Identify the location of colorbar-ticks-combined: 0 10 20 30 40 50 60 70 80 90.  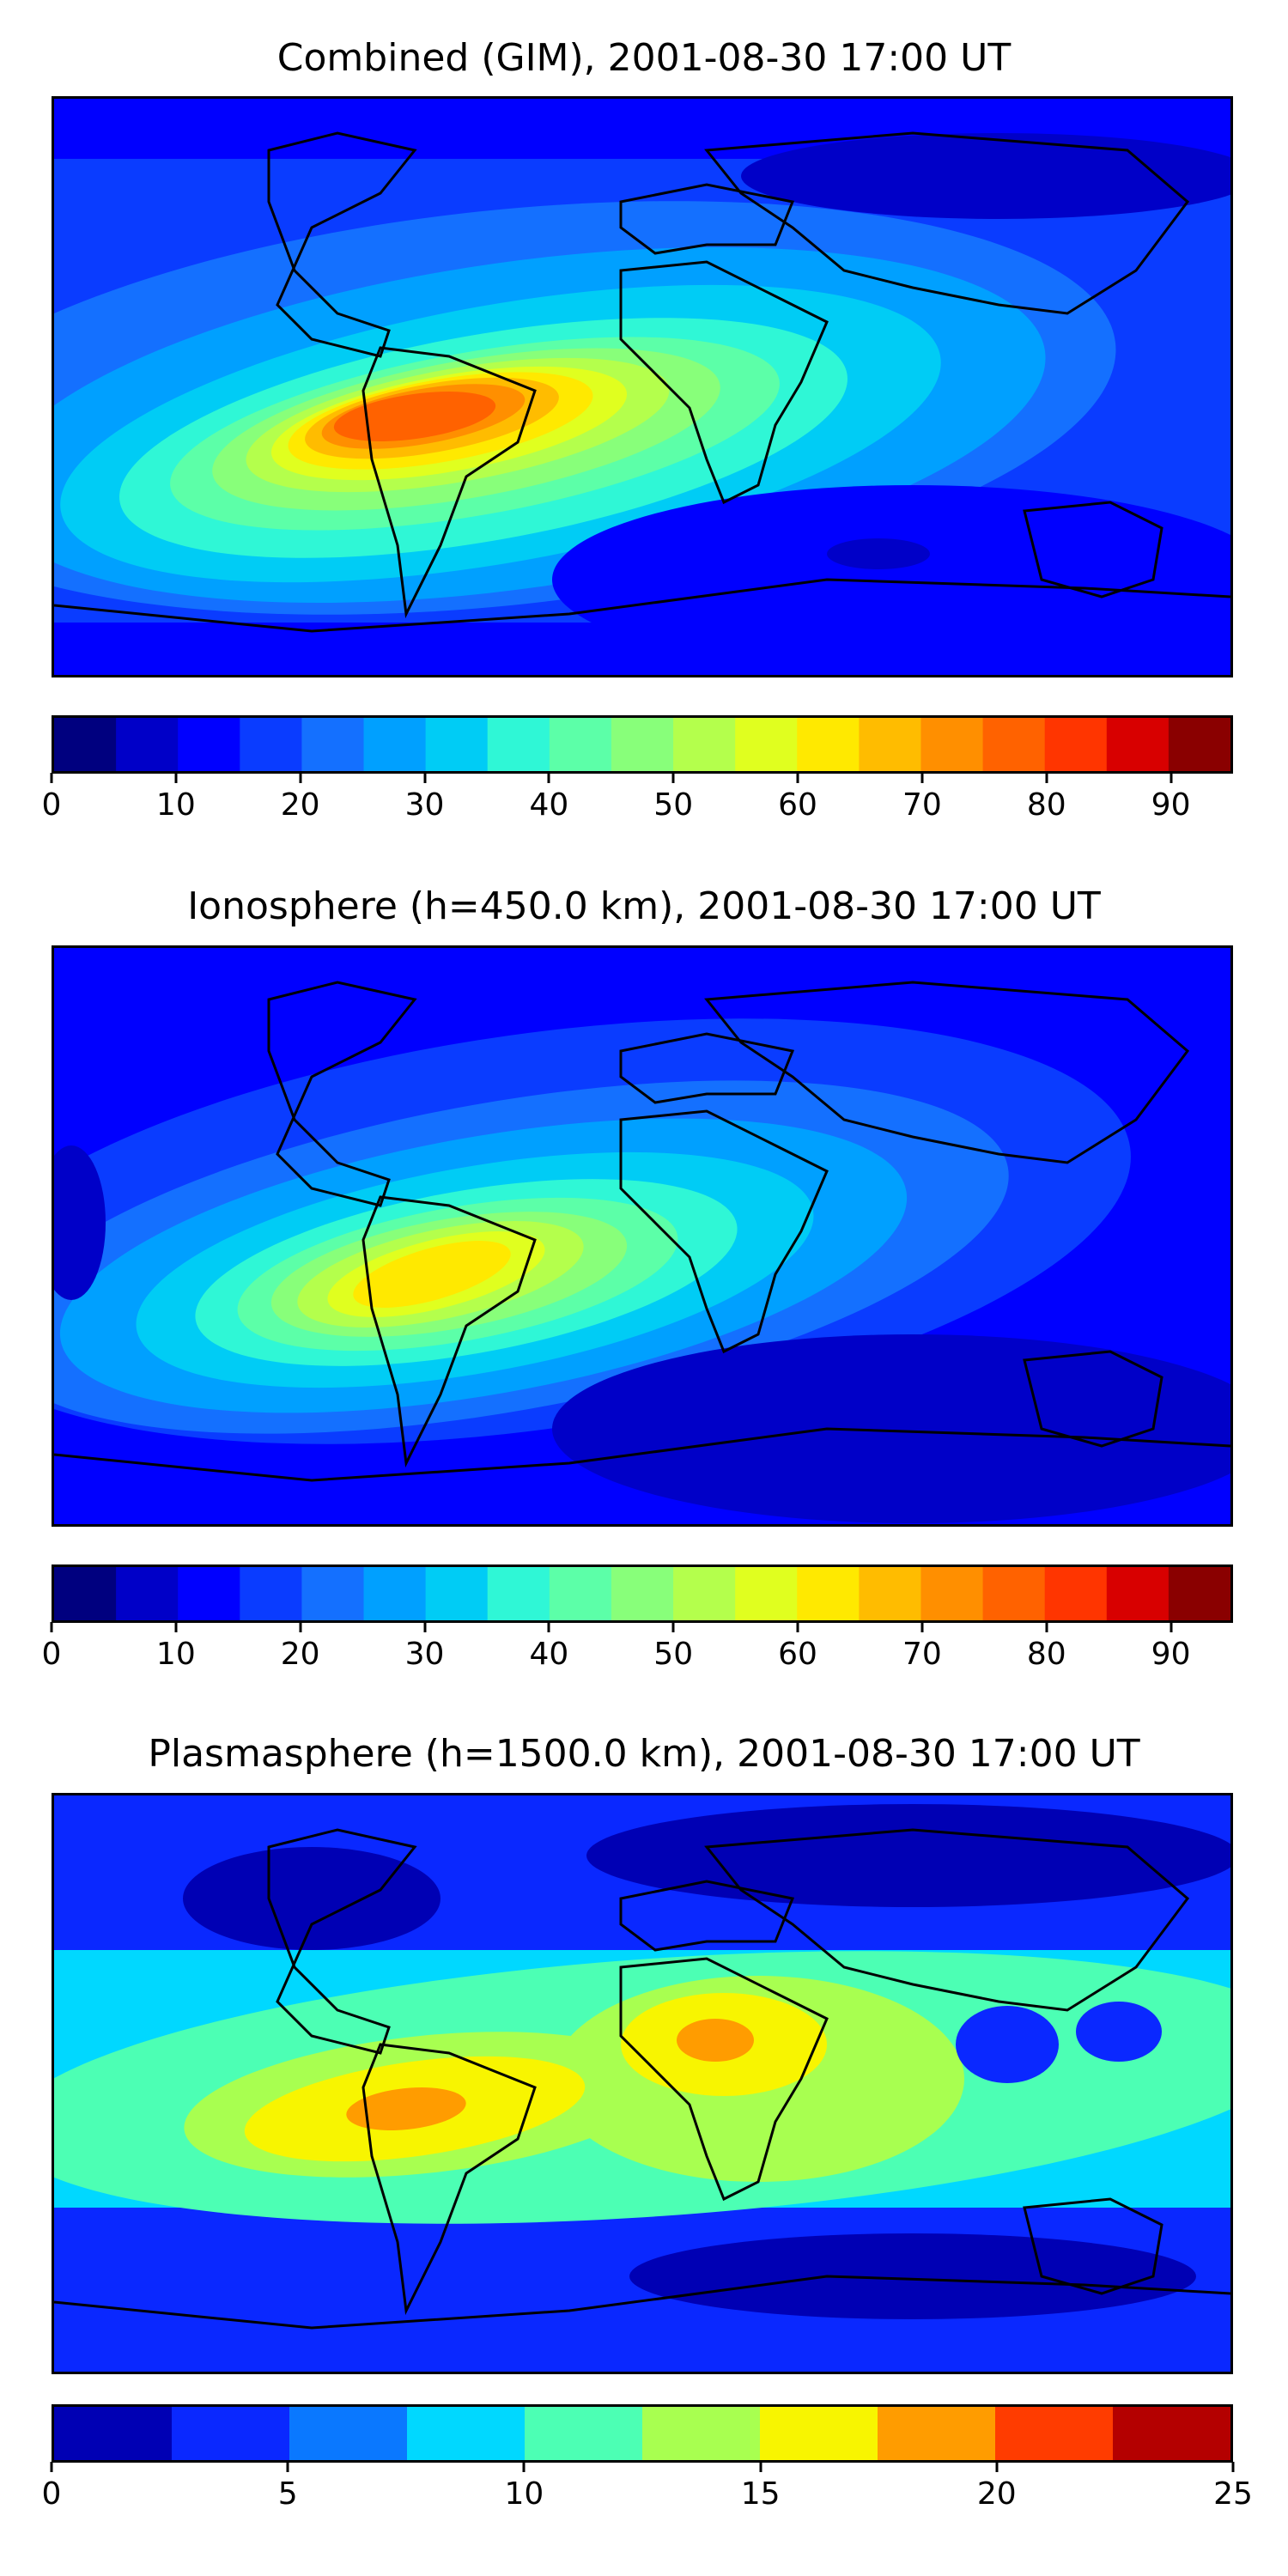
(638, 799).